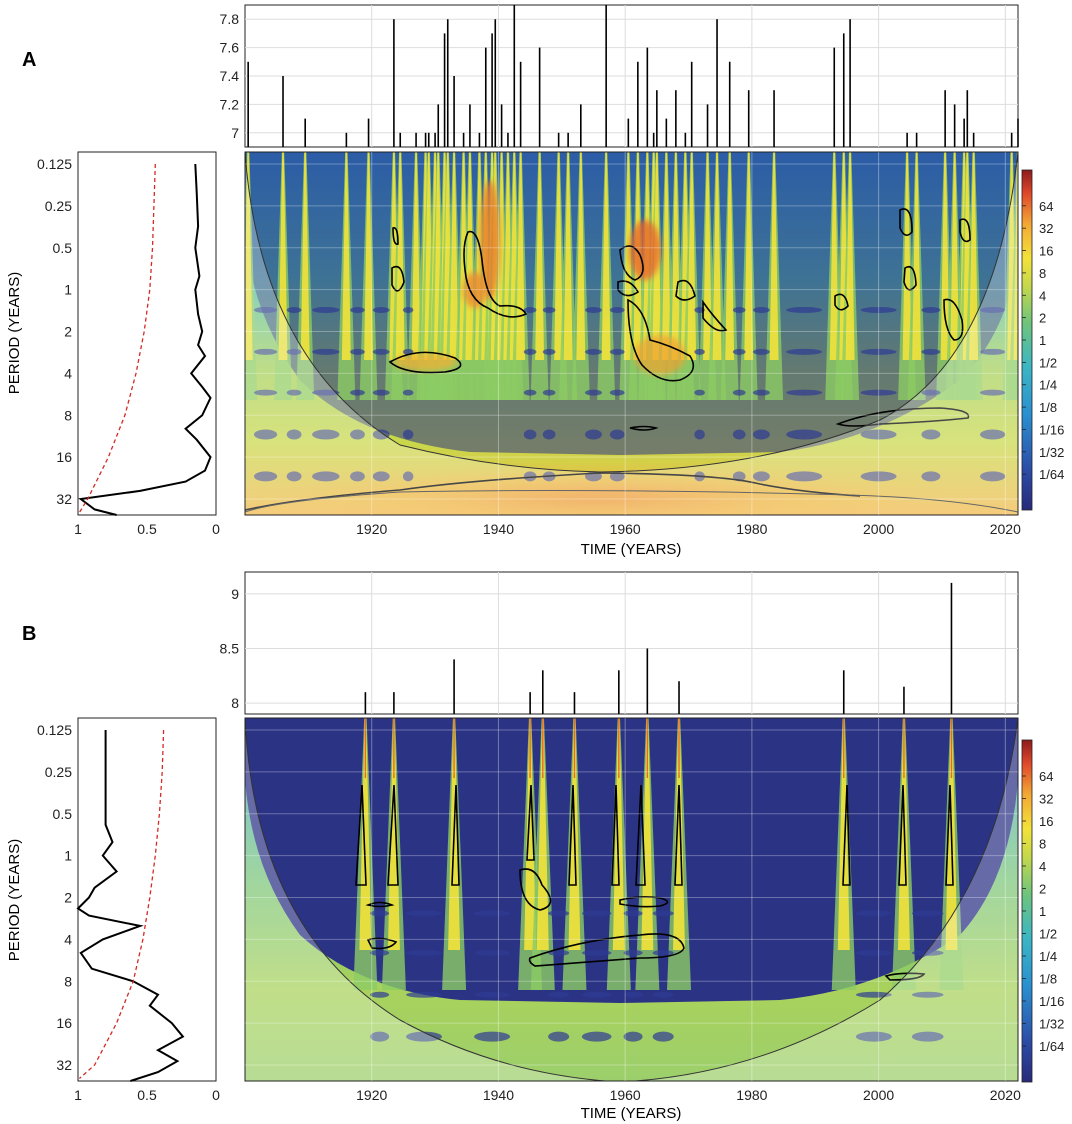 The width and height of the screenshot is (1072, 1124). Describe the element at coordinates (78, 1095) in the screenshot. I see `power-tick-label: 1` at that location.